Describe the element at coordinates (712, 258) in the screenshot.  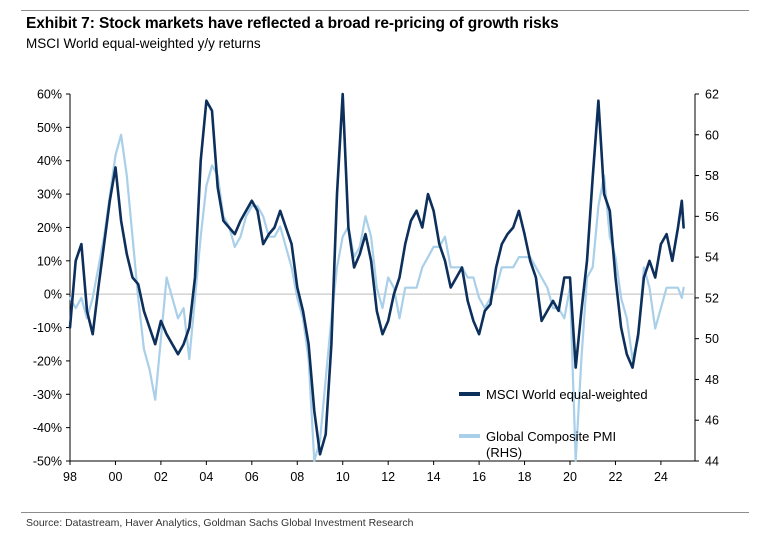
I see `y-right-tick-label: 54` at that location.